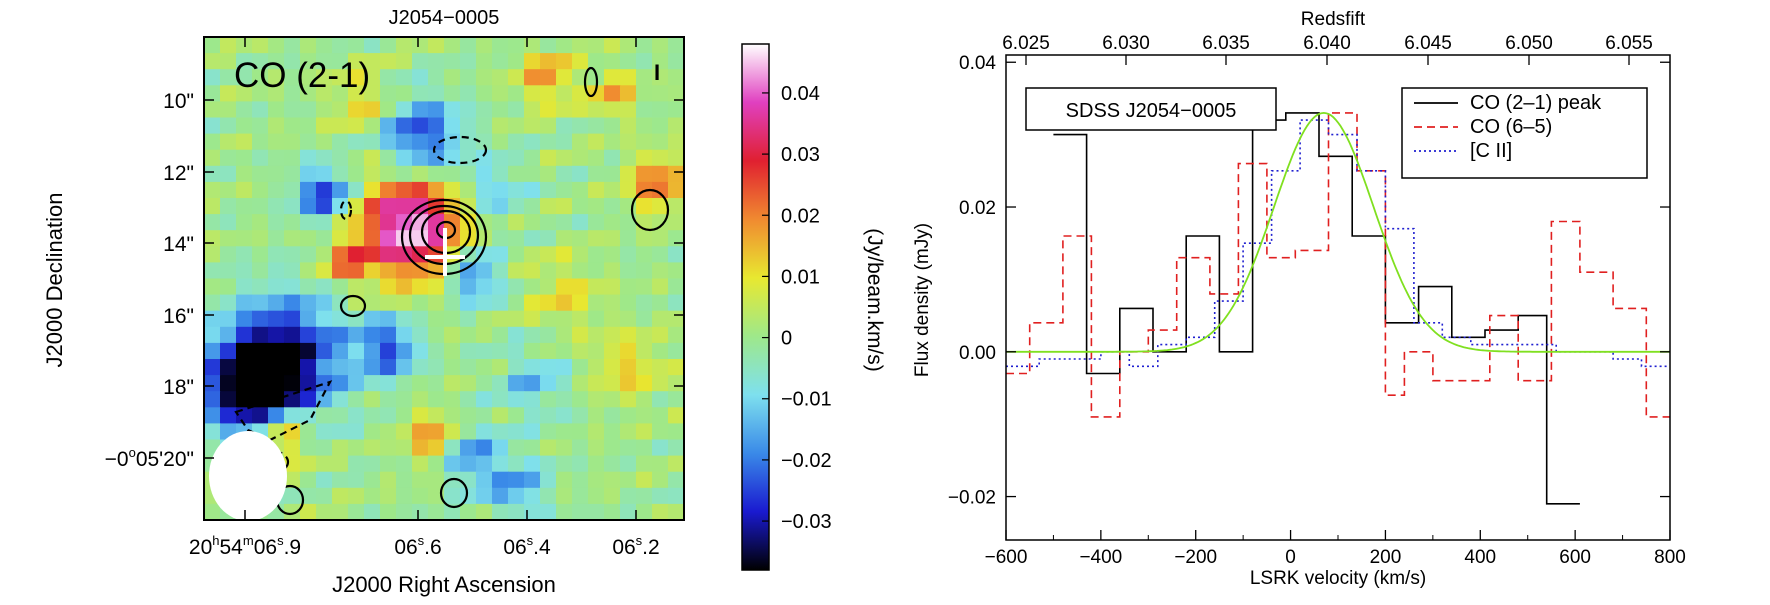 The image size is (1770, 605). What do you see at coordinates (1100, 557) in the screenshot?
I see `spectrum-xtick-label: −400` at bounding box center [1100, 557].